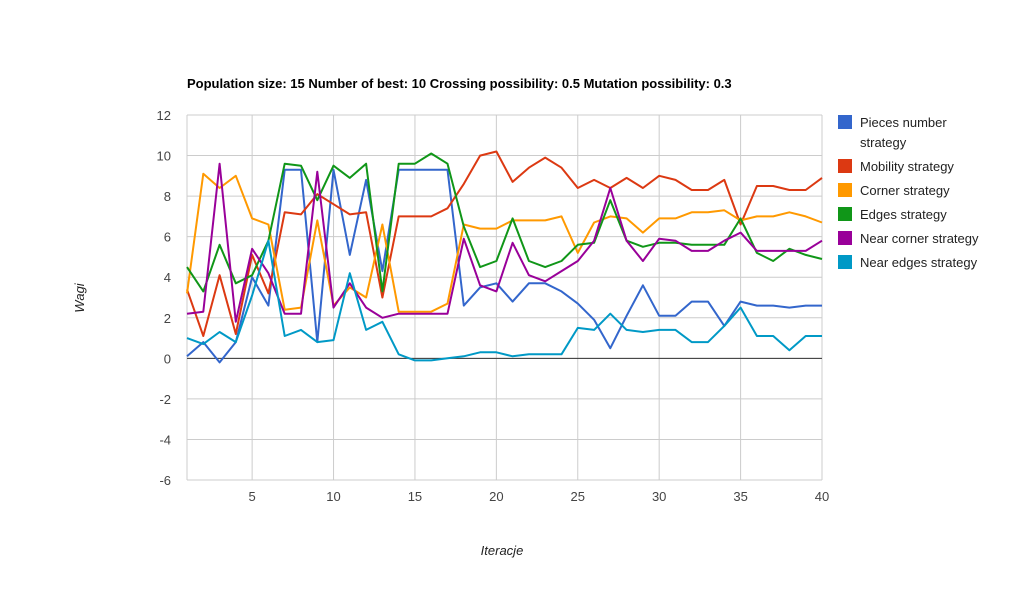 The height and width of the screenshot is (594, 1010). I want to click on legend-label: Edges strategy, so click(903, 214).